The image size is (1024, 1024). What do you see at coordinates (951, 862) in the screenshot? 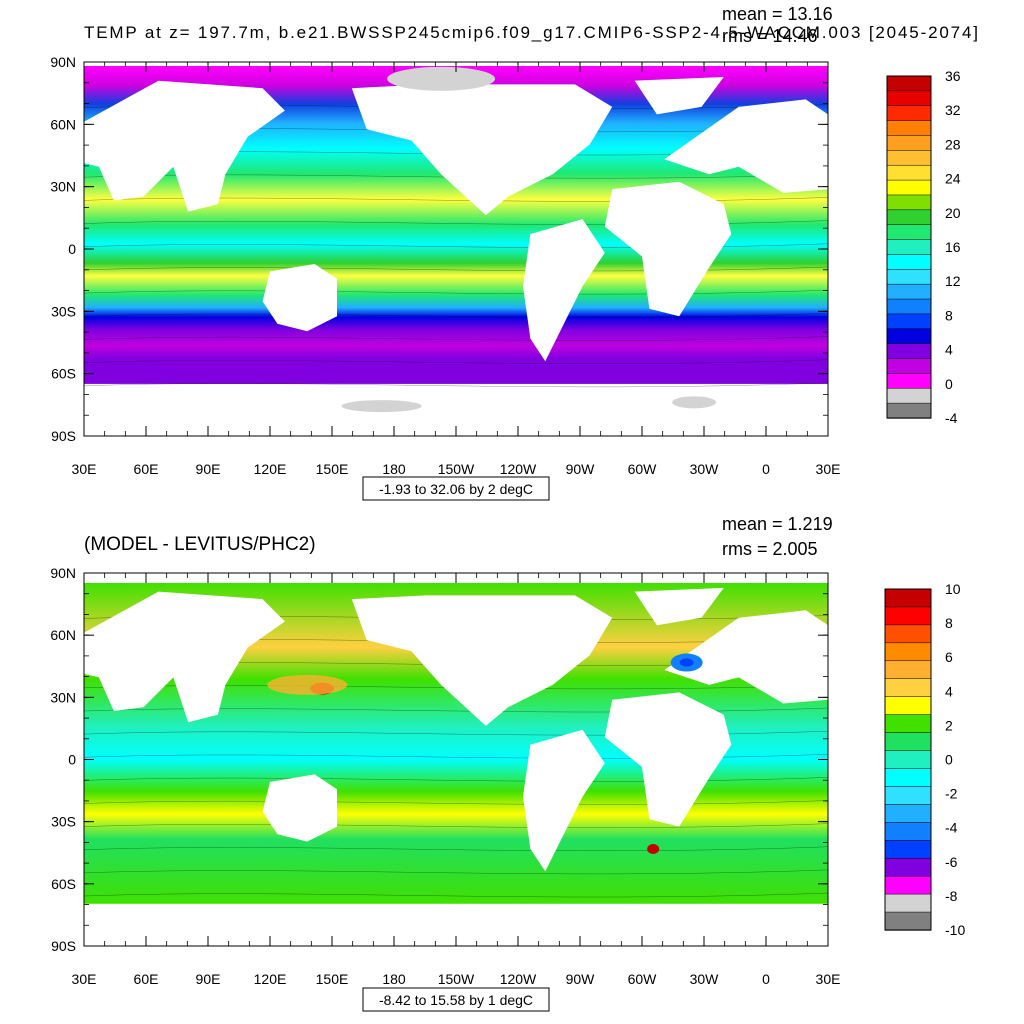
I see `colorbar-label: -6` at bounding box center [951, 862].